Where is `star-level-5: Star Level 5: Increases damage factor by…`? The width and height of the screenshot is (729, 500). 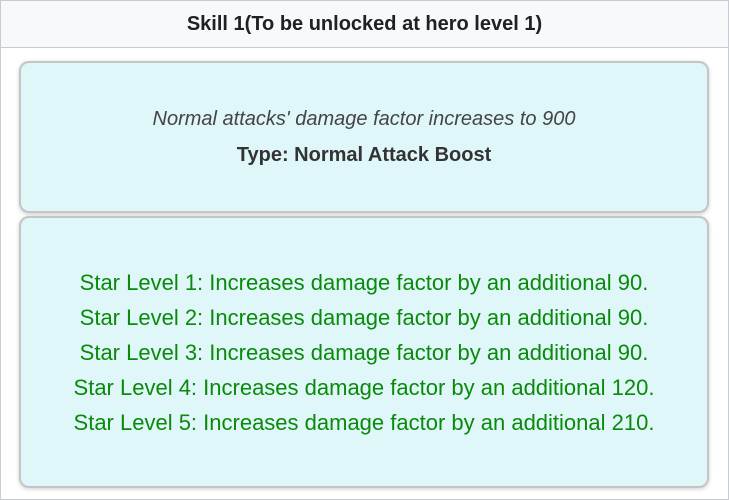 star-level-5: Star Level 5: Increases damage factor by… is located at coordinates (364, 422).